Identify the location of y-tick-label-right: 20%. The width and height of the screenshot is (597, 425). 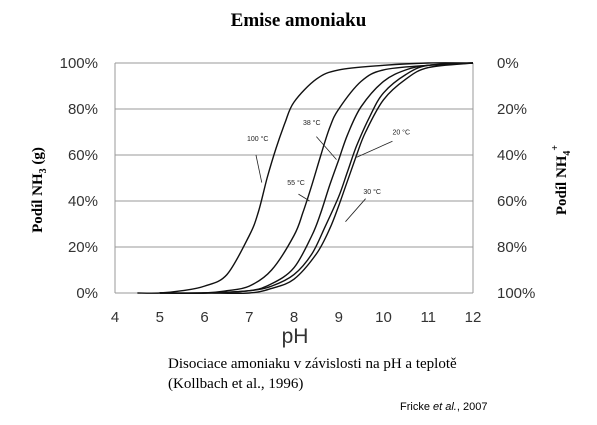
(512, 109).